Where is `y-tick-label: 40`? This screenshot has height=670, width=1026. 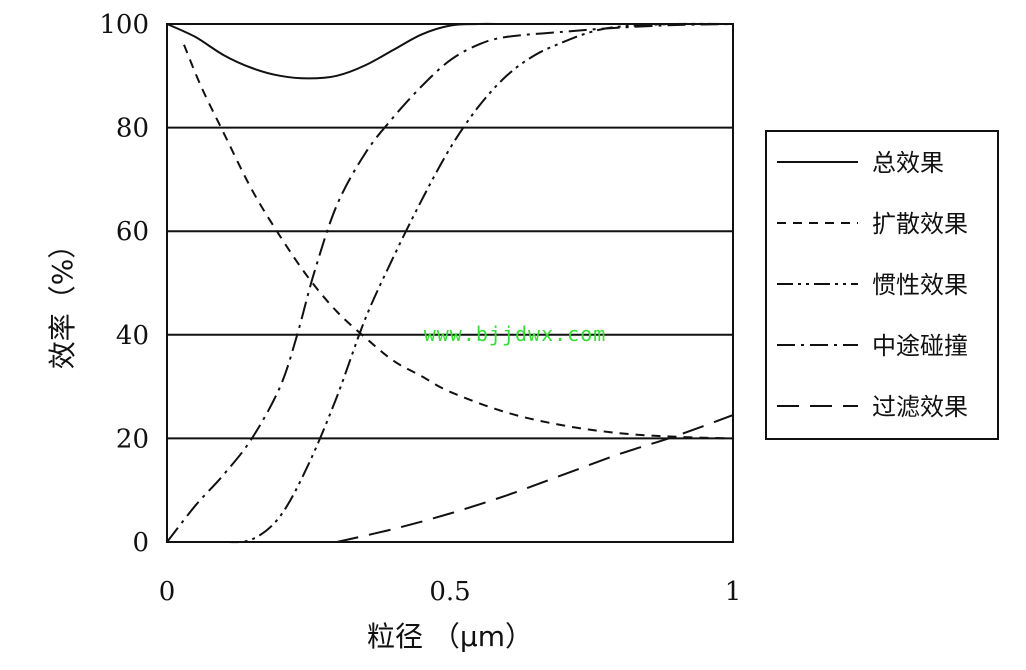
y-tick-label: 40 is located at coordinates (132, 336).